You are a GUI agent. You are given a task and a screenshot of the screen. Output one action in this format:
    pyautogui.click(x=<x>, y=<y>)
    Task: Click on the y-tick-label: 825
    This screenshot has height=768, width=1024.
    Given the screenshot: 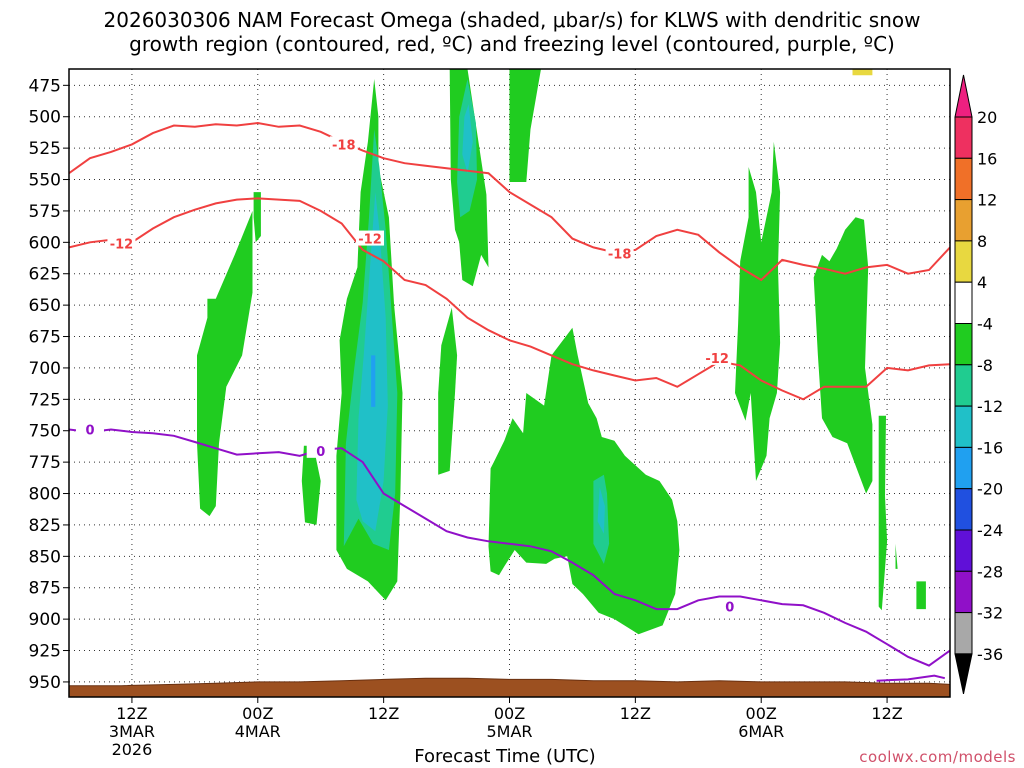 What is the action you would take?
    pyautogui.click(x=45, y=526)
    